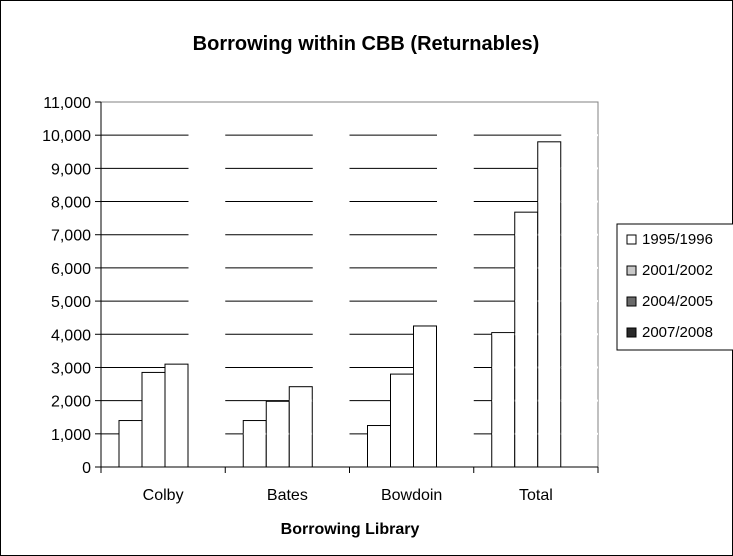 Image resolution: width=733 pixels, height=556 pixels. I want to click on y-tick-label: 7,000, so click(71, 236).